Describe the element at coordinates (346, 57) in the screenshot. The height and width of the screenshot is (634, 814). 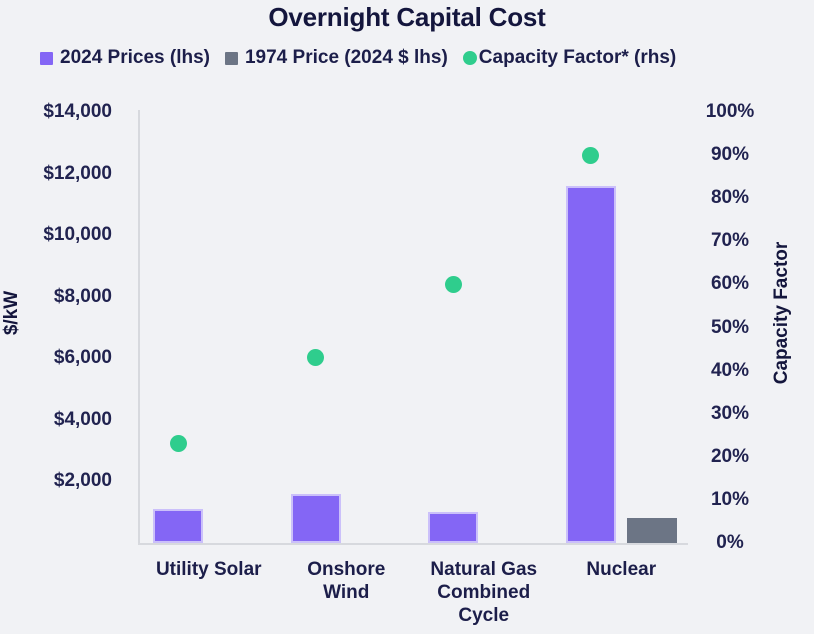
I see `legend-item-label: 1974 Price (2024 $ lhs)` at that location.